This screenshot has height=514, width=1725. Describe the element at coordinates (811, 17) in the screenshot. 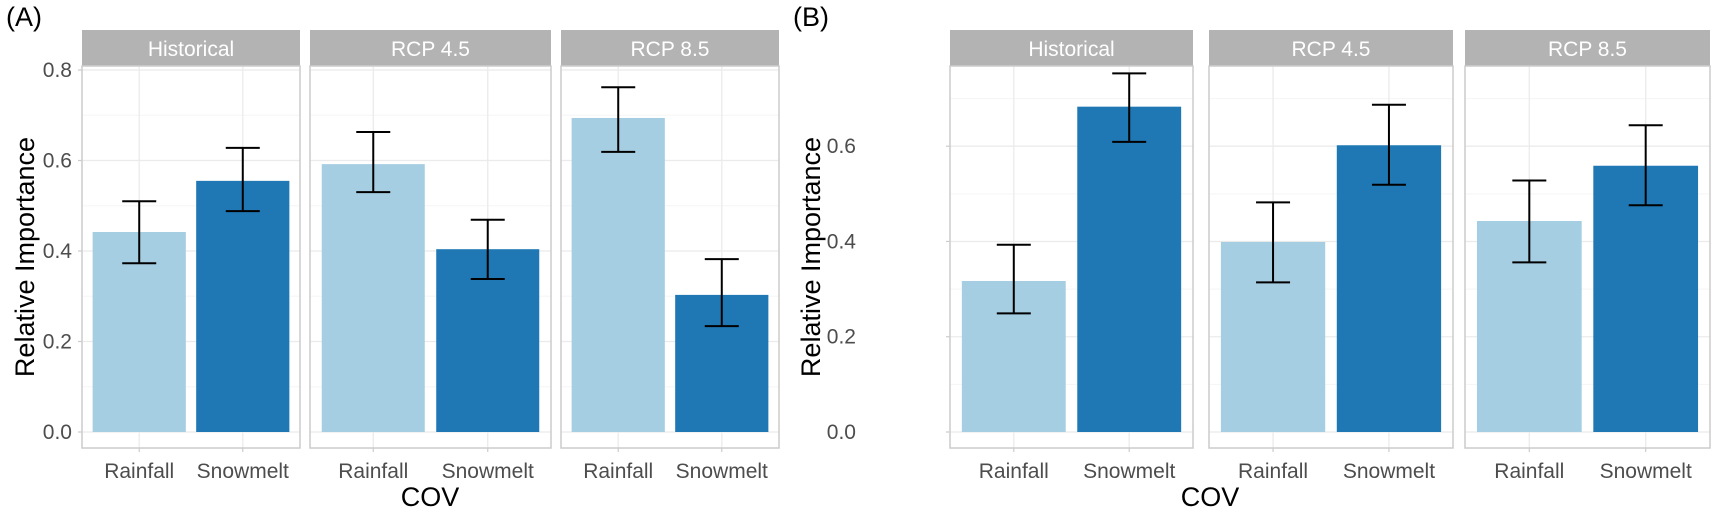

I see `panel-label: (B)` at that location.